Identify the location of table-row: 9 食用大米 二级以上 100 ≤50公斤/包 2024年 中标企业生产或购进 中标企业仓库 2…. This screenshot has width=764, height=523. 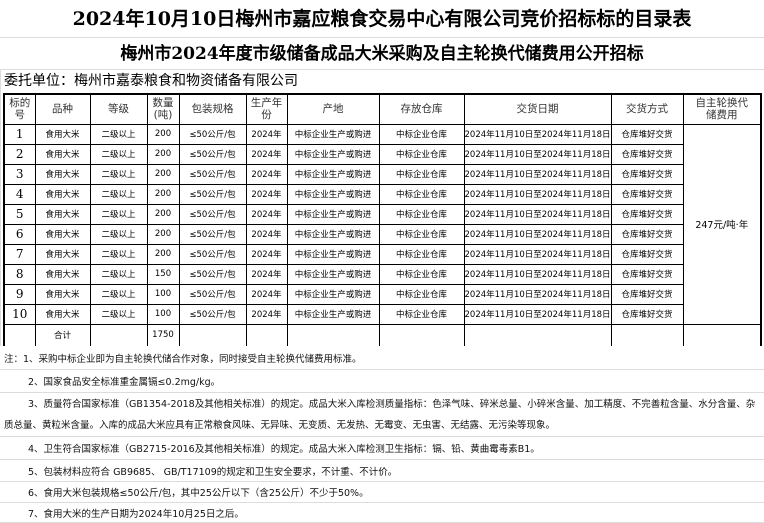
(382, 294).